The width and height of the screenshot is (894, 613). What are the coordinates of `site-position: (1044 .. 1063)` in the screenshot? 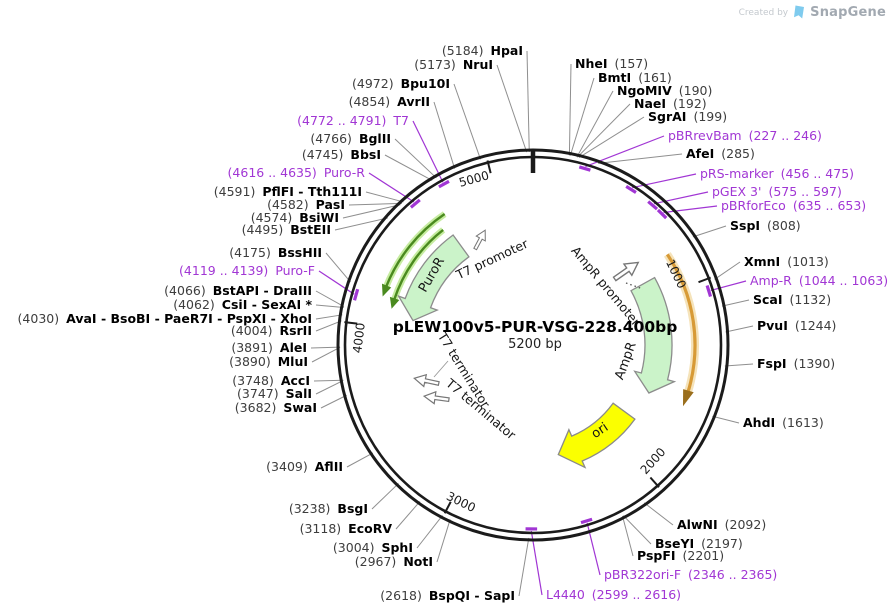 It's located at (843, 280).